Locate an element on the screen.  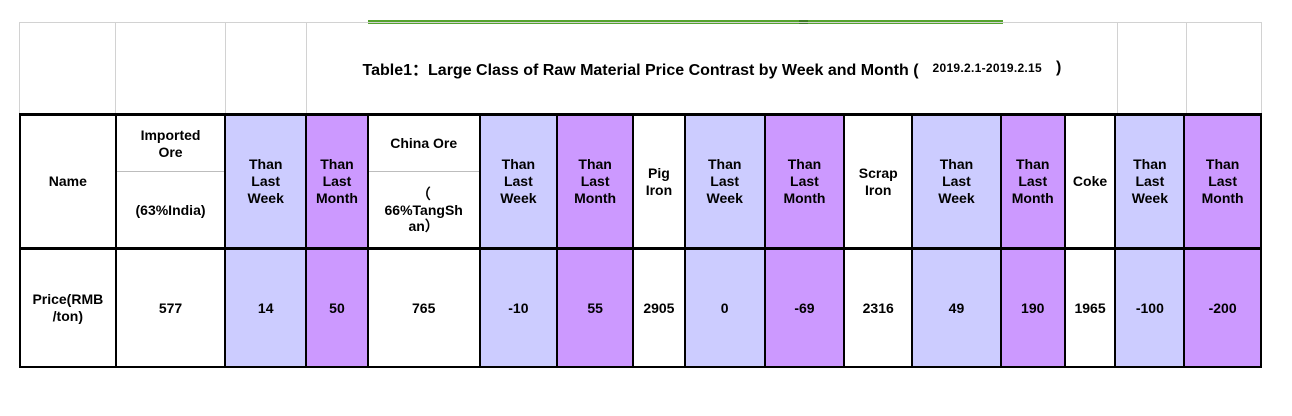
cell-china-ore-price: 765 is located at coordinates (424, 308).